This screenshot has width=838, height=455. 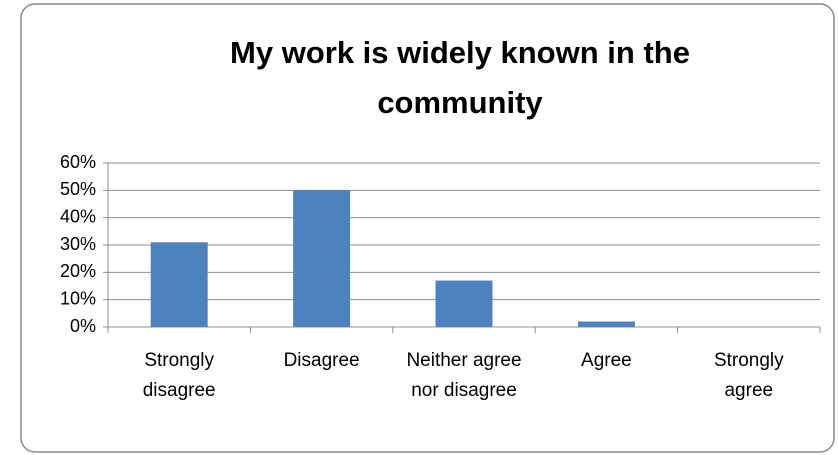 What do you see at coordinates (460, 77) in the screenshot?
I see `chart-title: My work is widely known in the community` at bounding box center [460, 77].